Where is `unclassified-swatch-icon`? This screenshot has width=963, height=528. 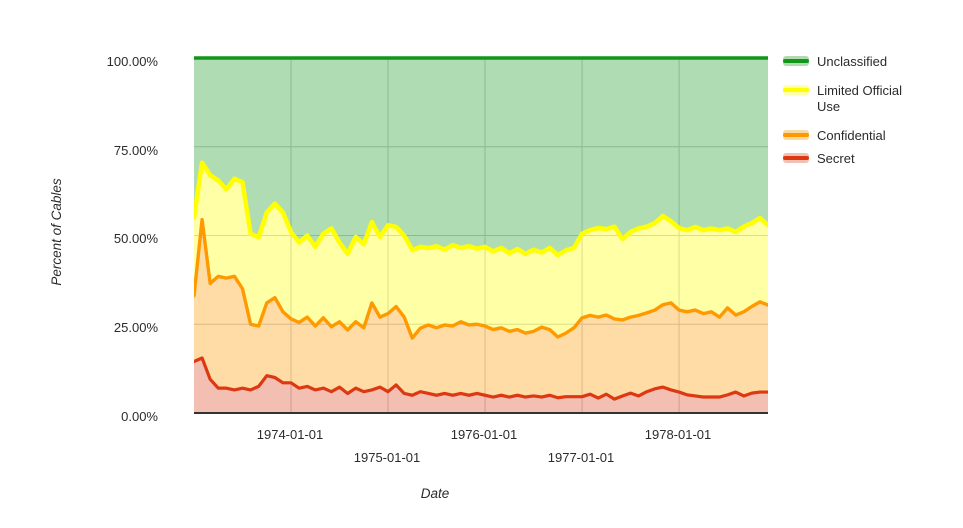 unclassified-swatch-icon is located at coordinates (796, 61).